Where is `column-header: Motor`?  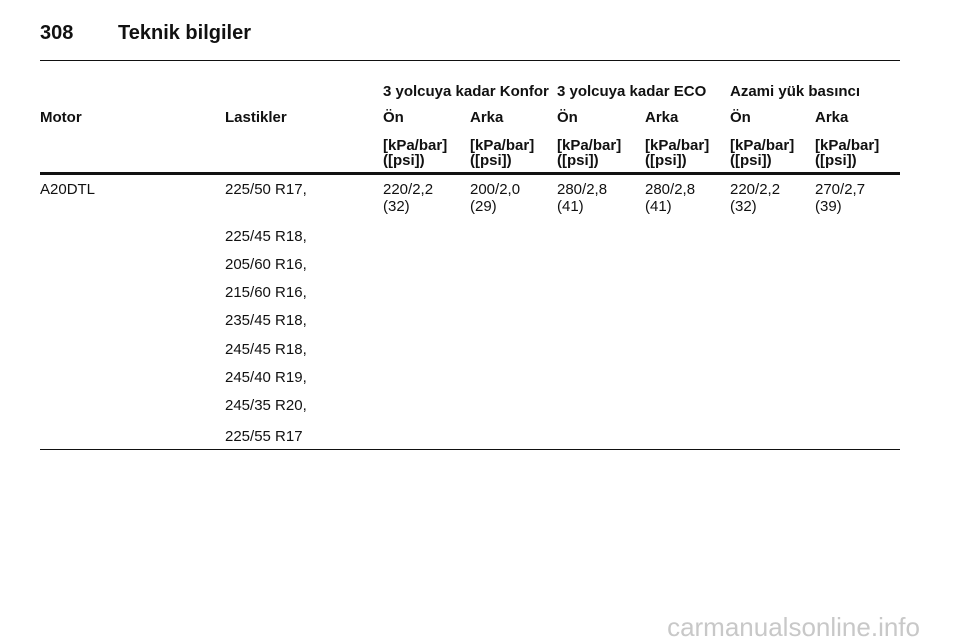
column-header: Motor is located at coordinates (61, 117).